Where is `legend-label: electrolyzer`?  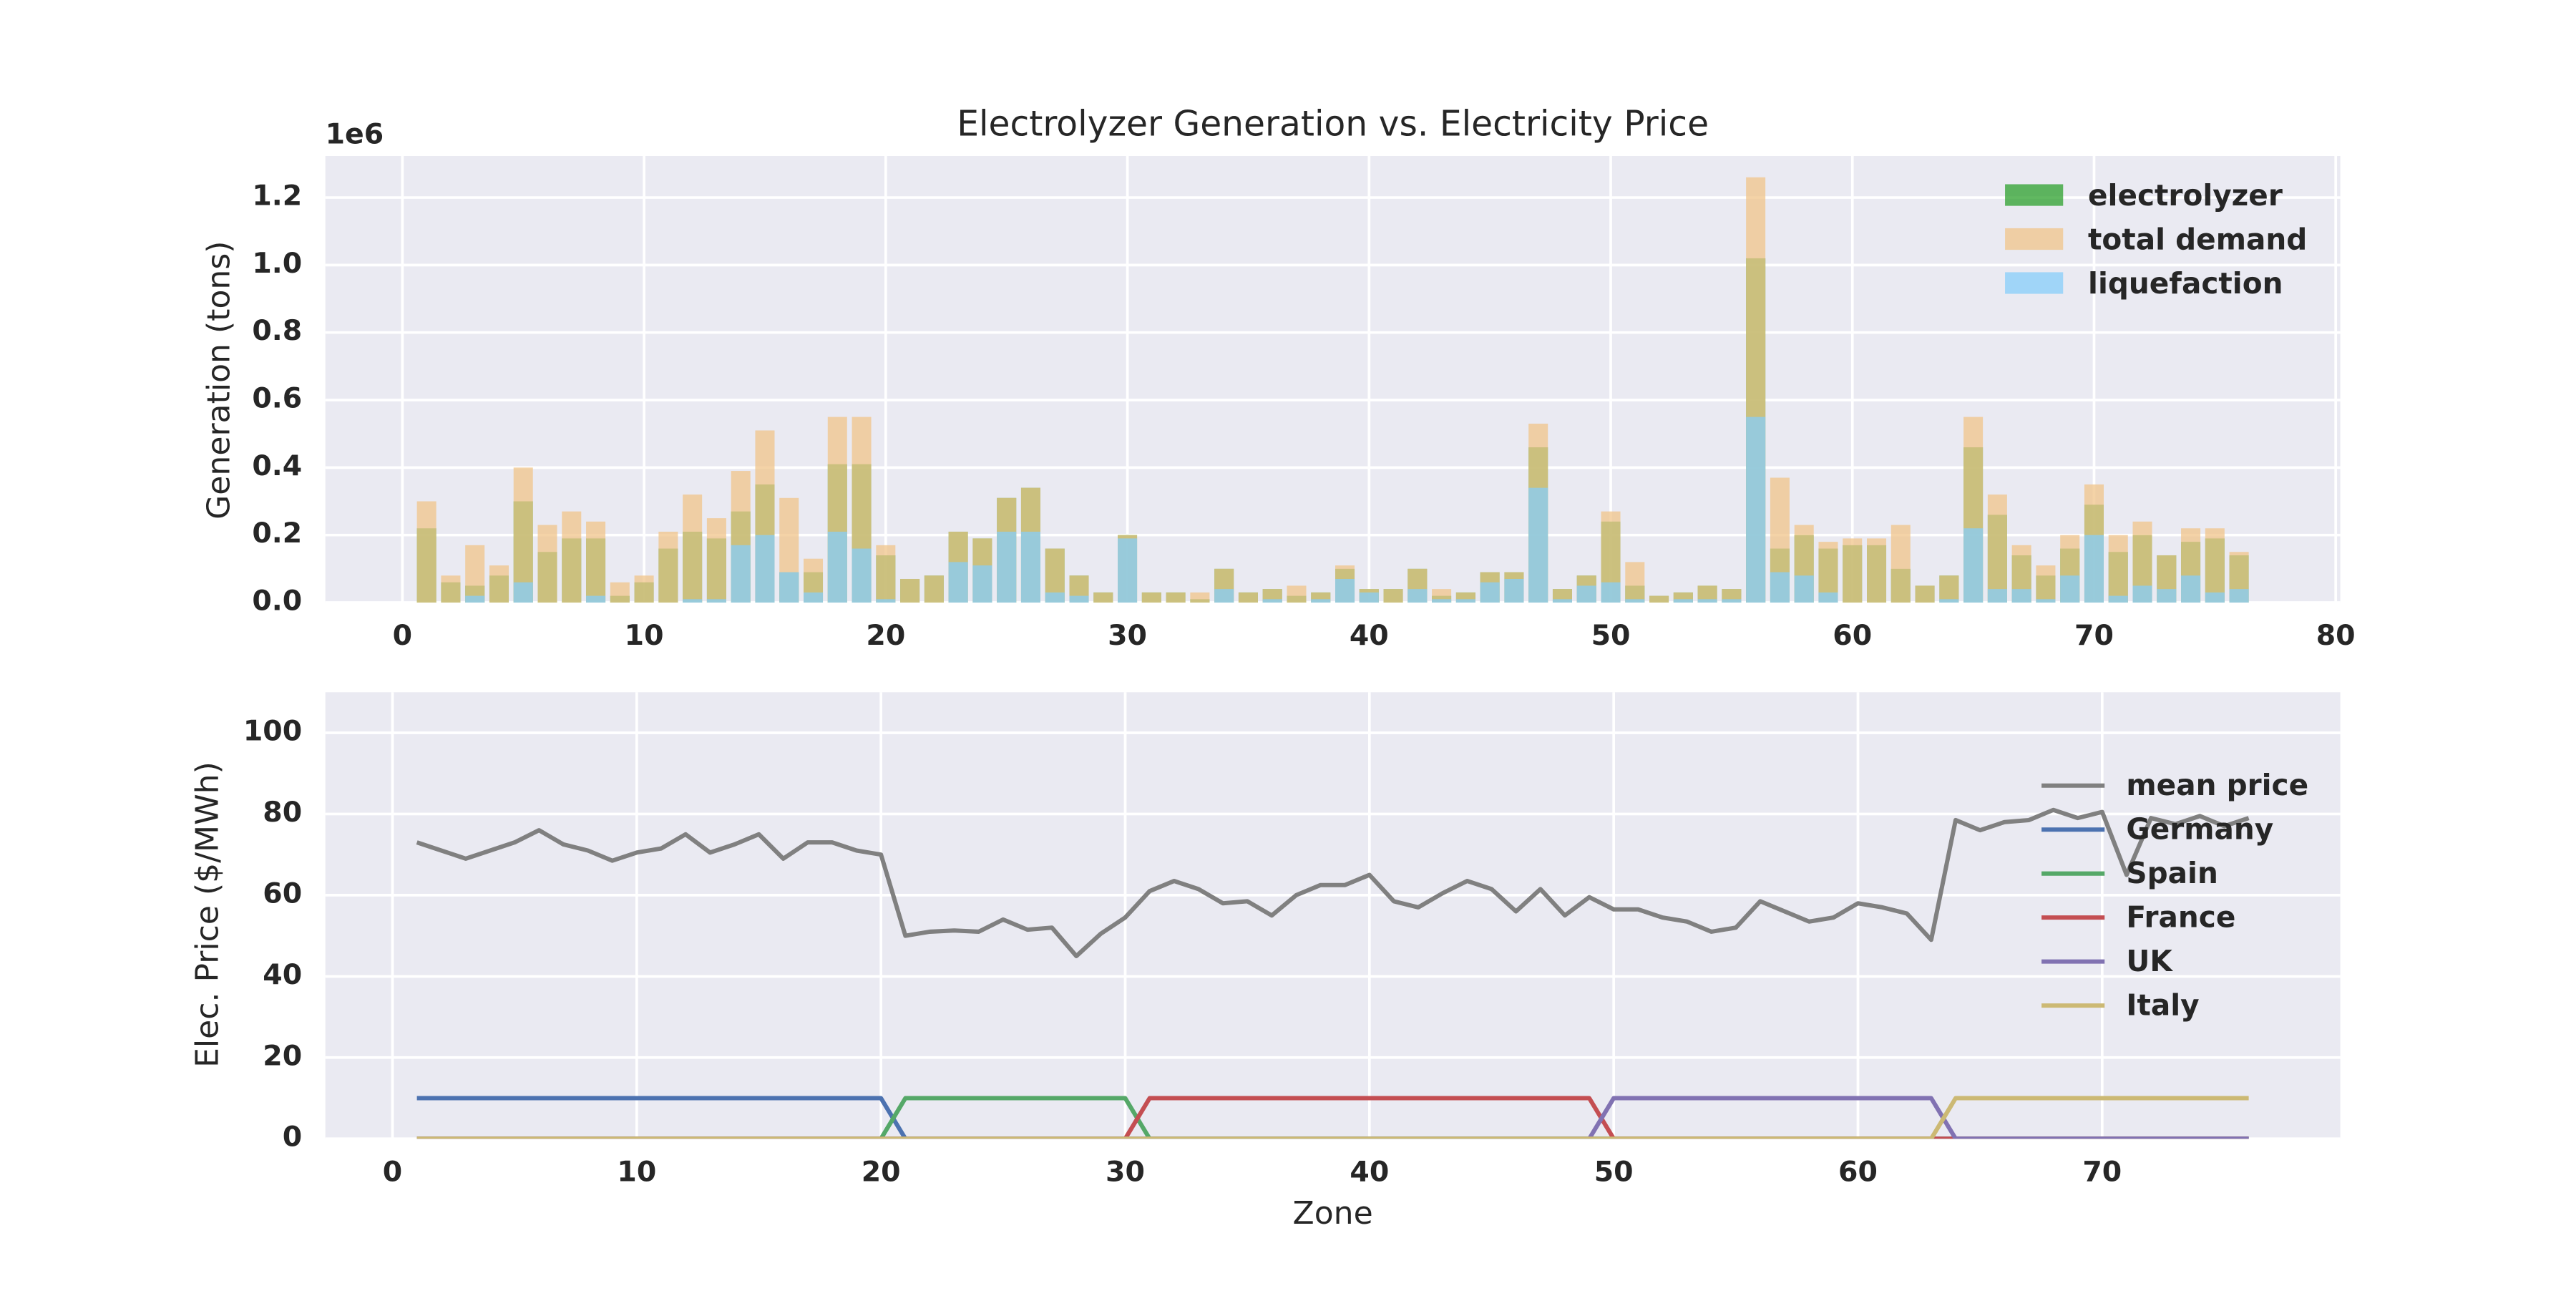 legend-label: electrolyzer is located at coordinates (2185, 195).